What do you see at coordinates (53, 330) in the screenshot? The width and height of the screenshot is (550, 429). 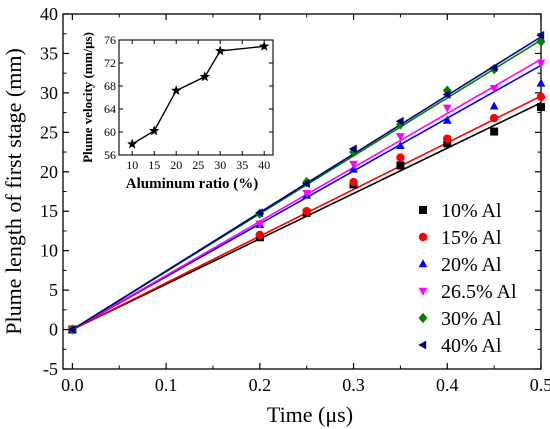 I see `y-tick-label: 0` at bounding box center [53, 330].